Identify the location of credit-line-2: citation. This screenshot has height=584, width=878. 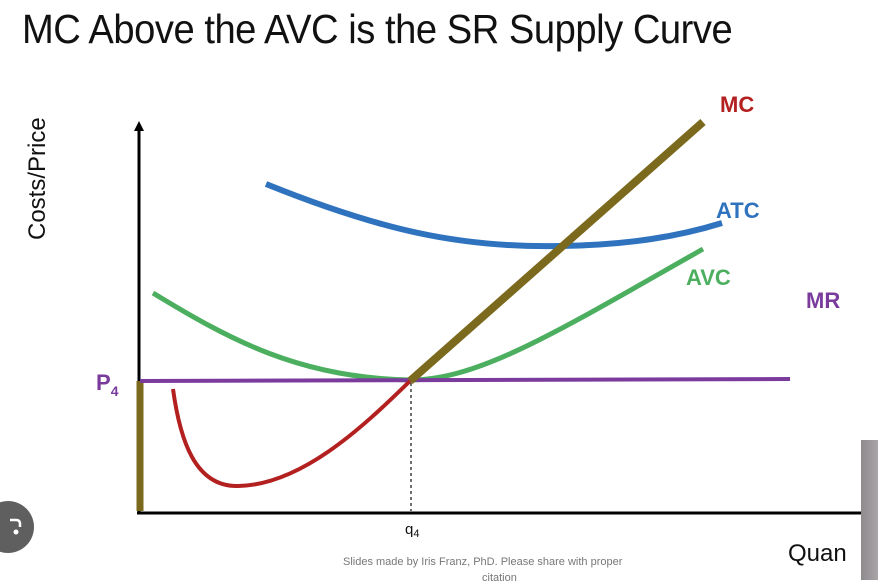
(499, 578).